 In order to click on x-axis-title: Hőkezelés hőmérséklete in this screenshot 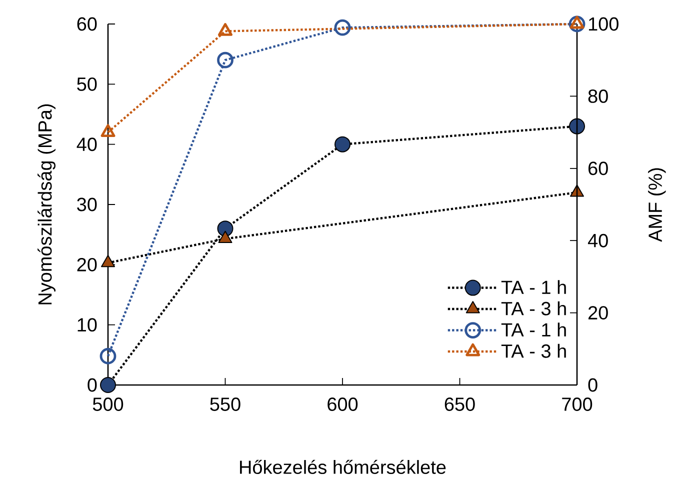, I will do `click(343, 467)`.